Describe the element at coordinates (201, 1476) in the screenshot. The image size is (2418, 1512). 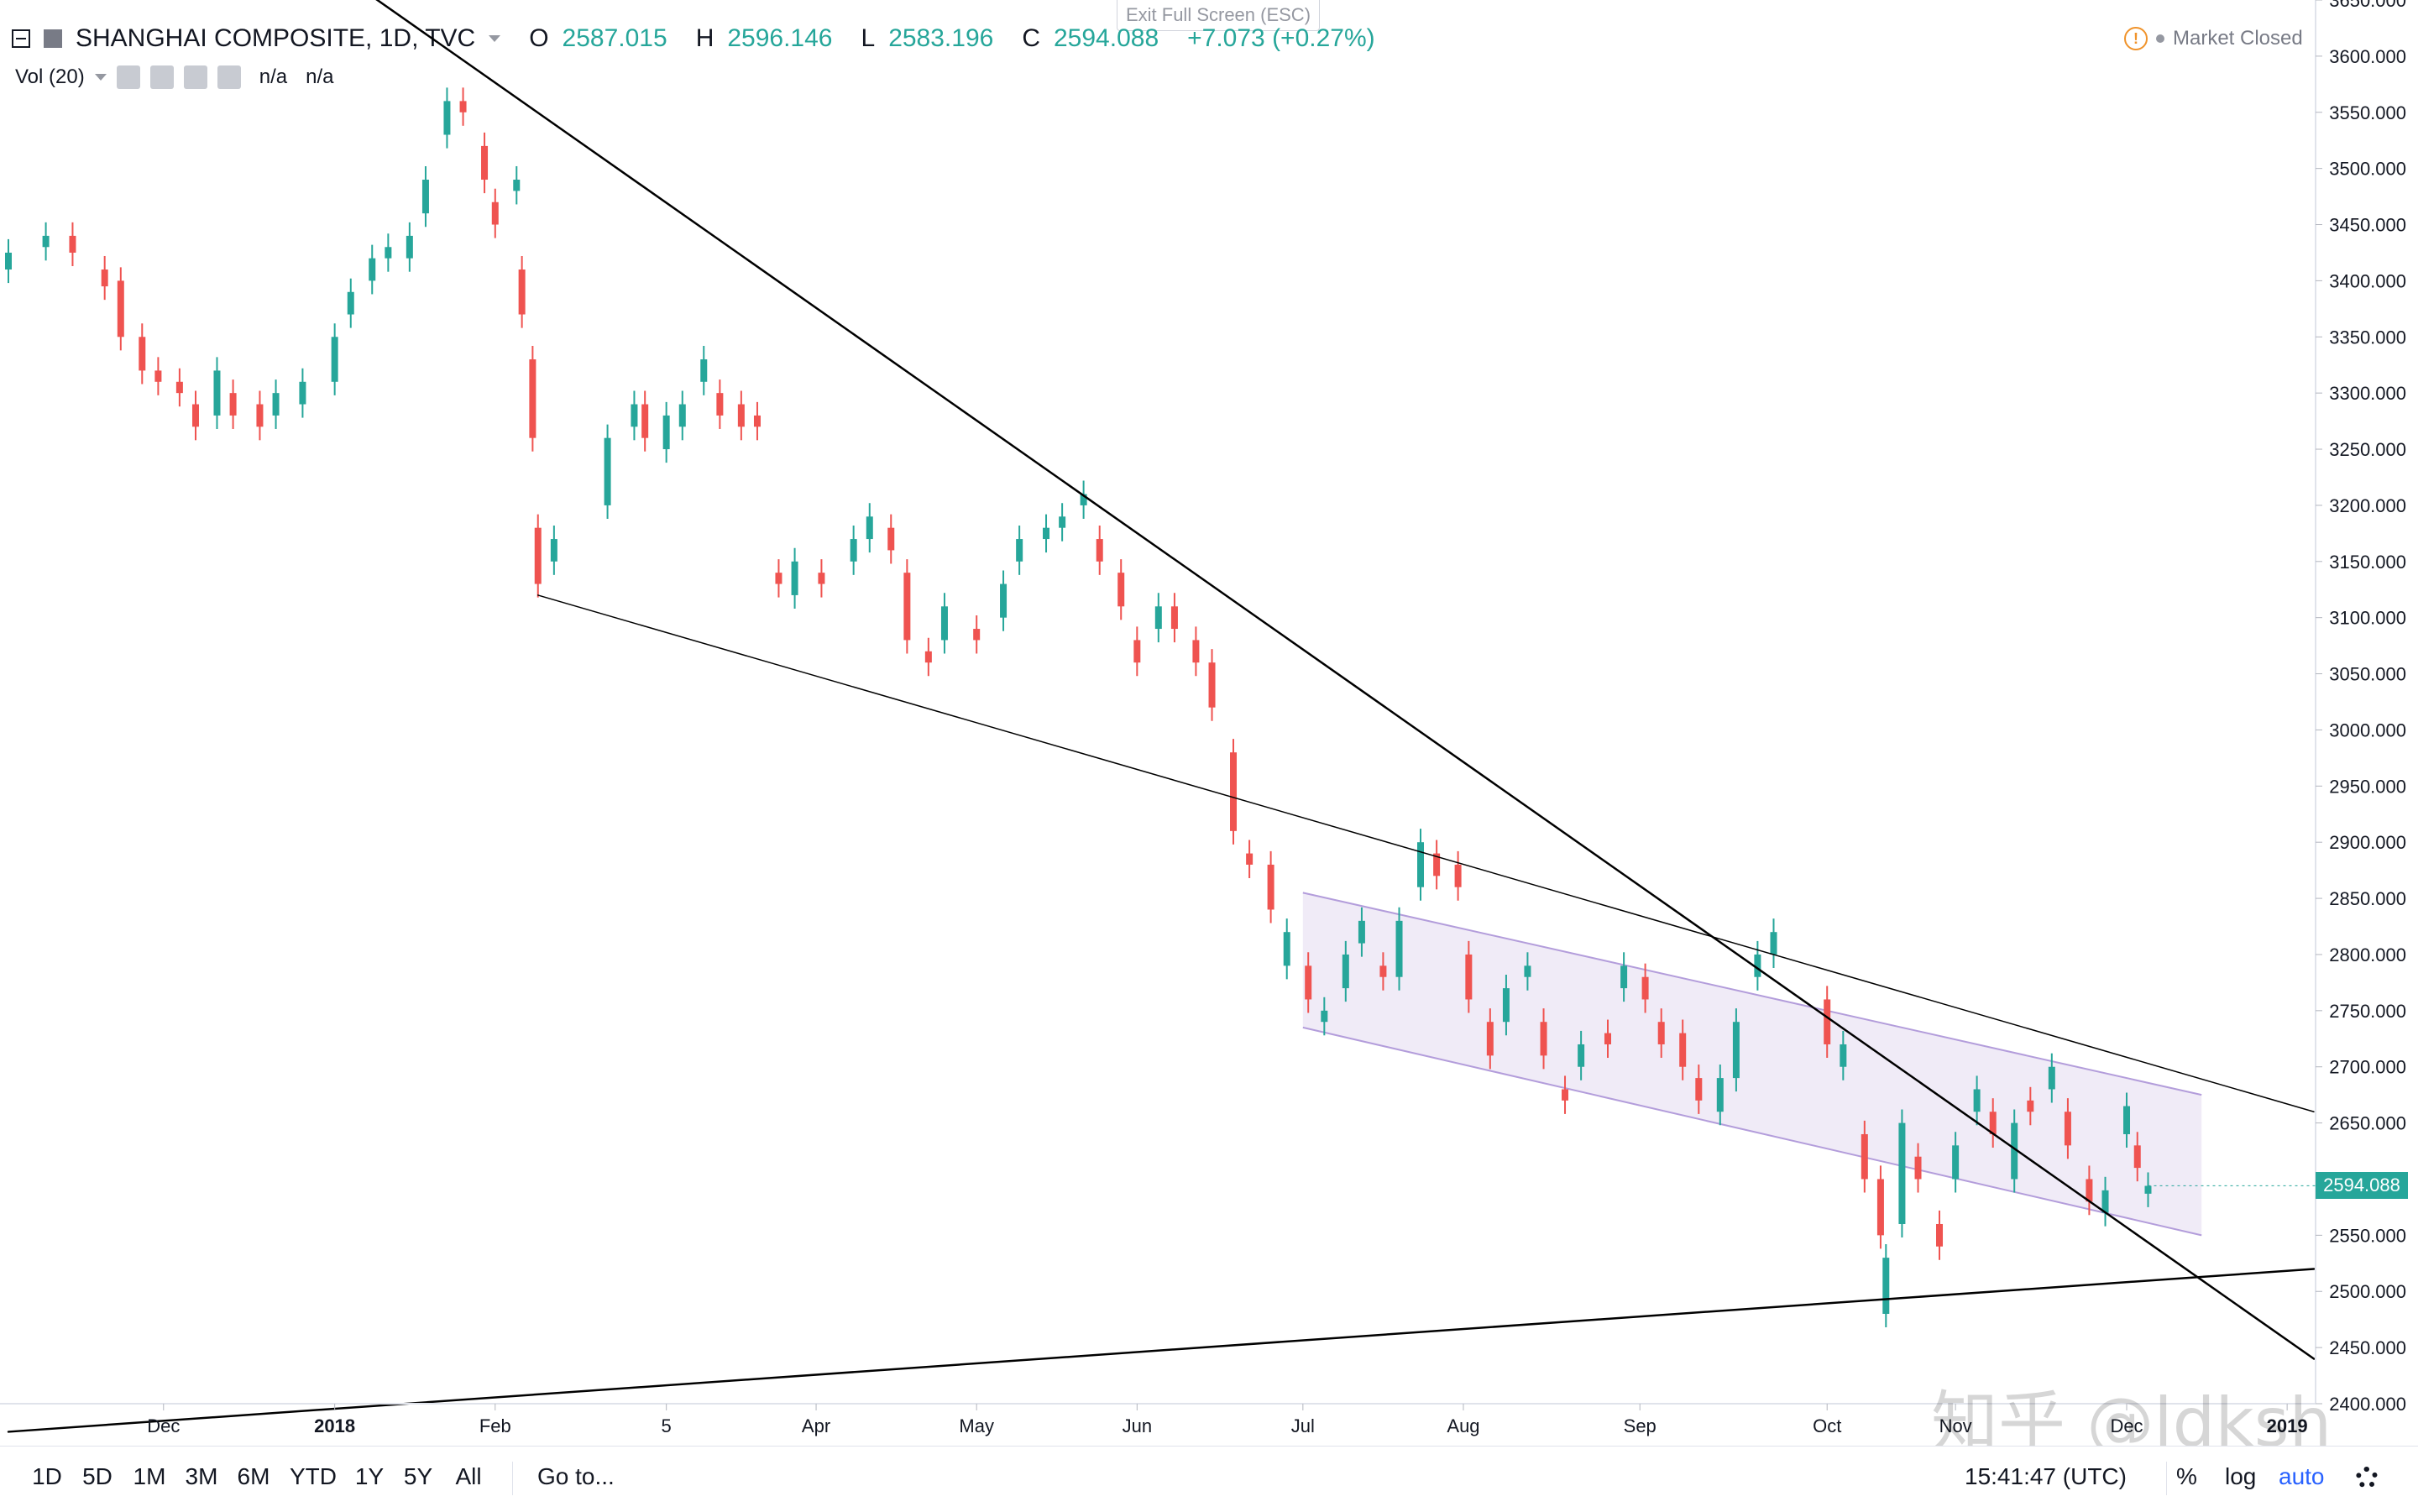
I see `range-3m-button: 3M` at that location.